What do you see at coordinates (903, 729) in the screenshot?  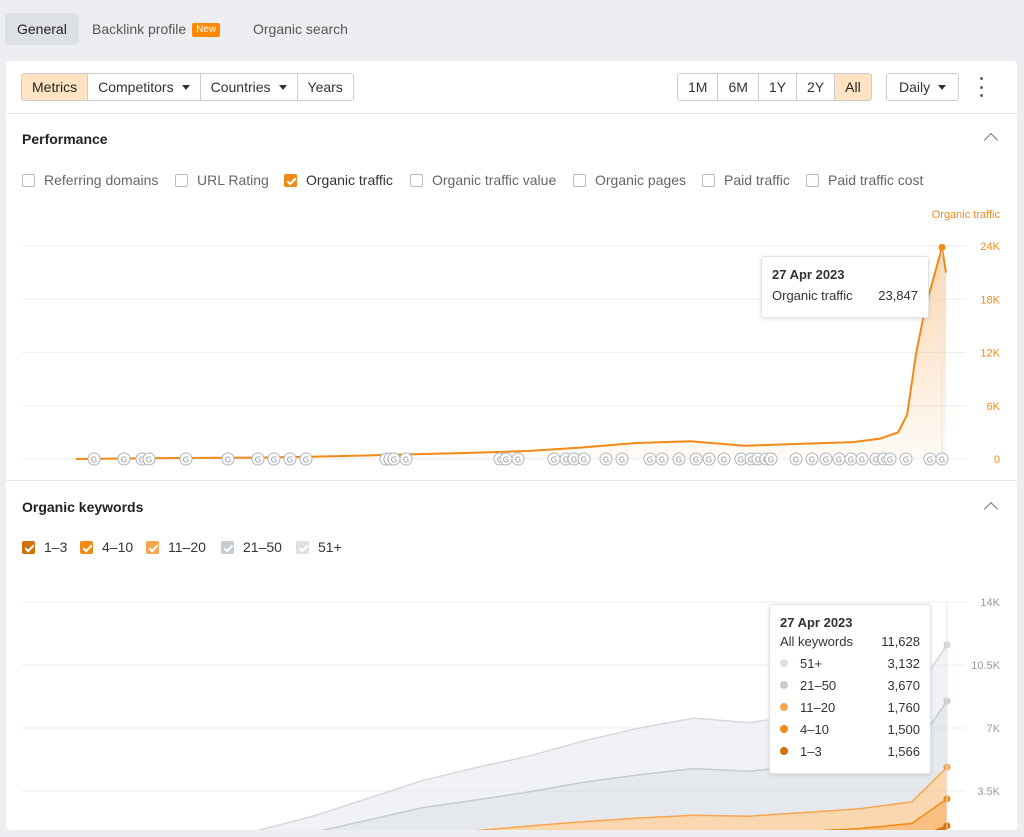 I see `kw-tooltip-row-value: 1,500` at bounding box center [903, 729].